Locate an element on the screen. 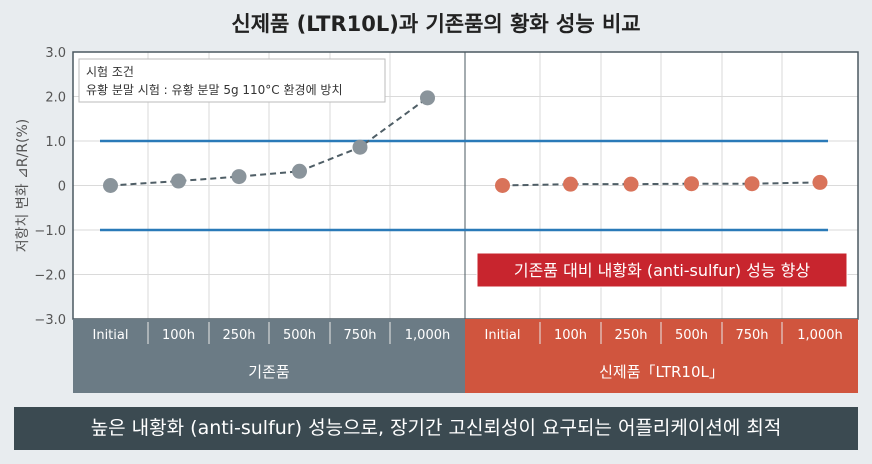 The width and height of the screenshot is (872, 464). y-tick-label: 3.0 is located at coordinates (55, 53).